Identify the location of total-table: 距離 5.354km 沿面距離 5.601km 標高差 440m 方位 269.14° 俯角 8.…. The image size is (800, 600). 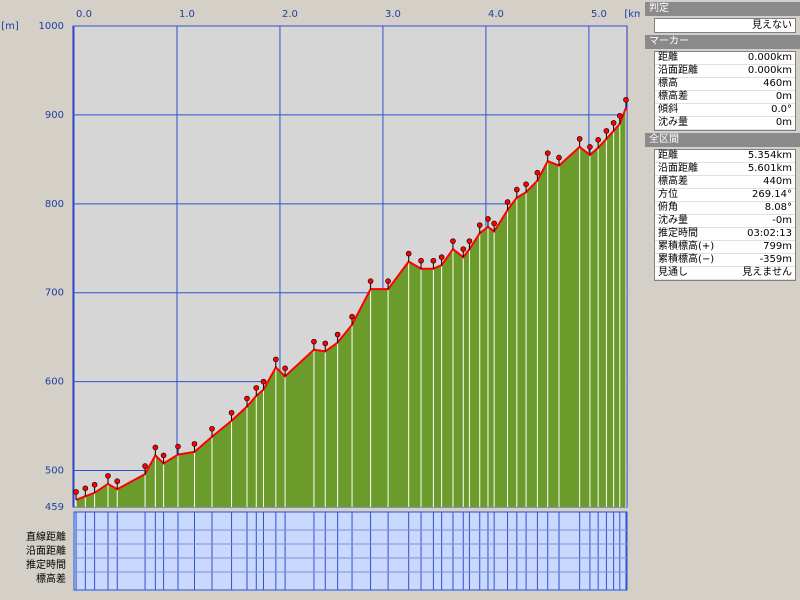
(725, 215).